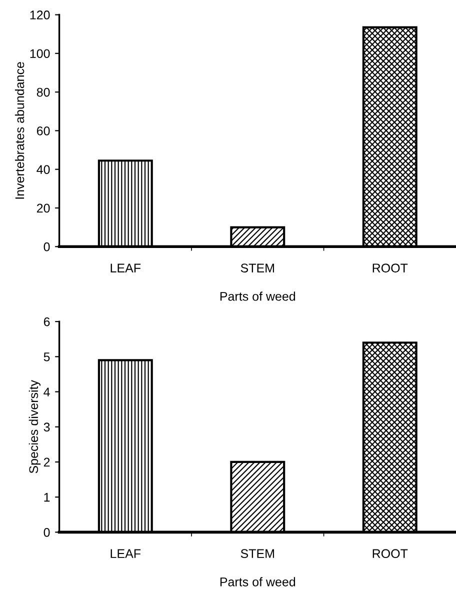 The image size is (456, 590). Describe the element at coordinates (43, 92) in the screenshot. I see `y-tick-label: 80` at that location.